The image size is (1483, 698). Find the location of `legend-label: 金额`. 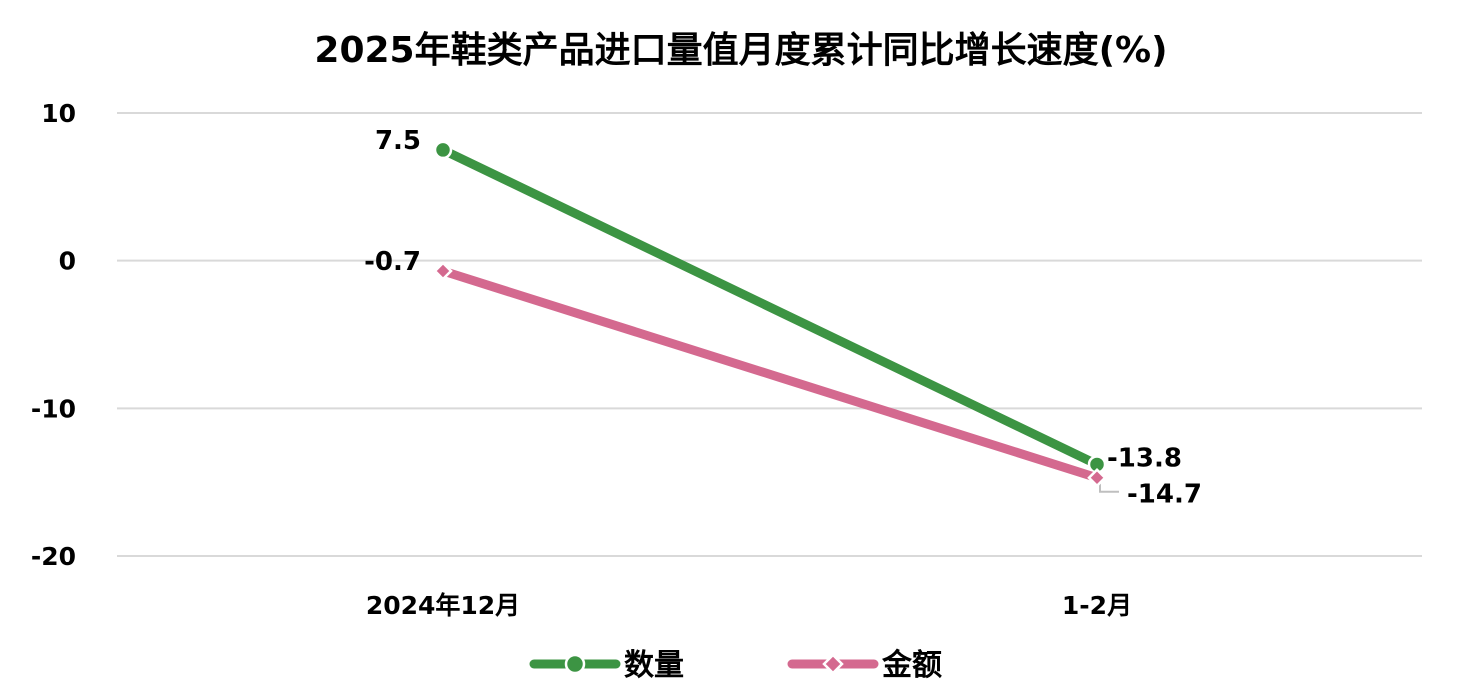

legend-label: 金额 is located at coordinates (911, 665).